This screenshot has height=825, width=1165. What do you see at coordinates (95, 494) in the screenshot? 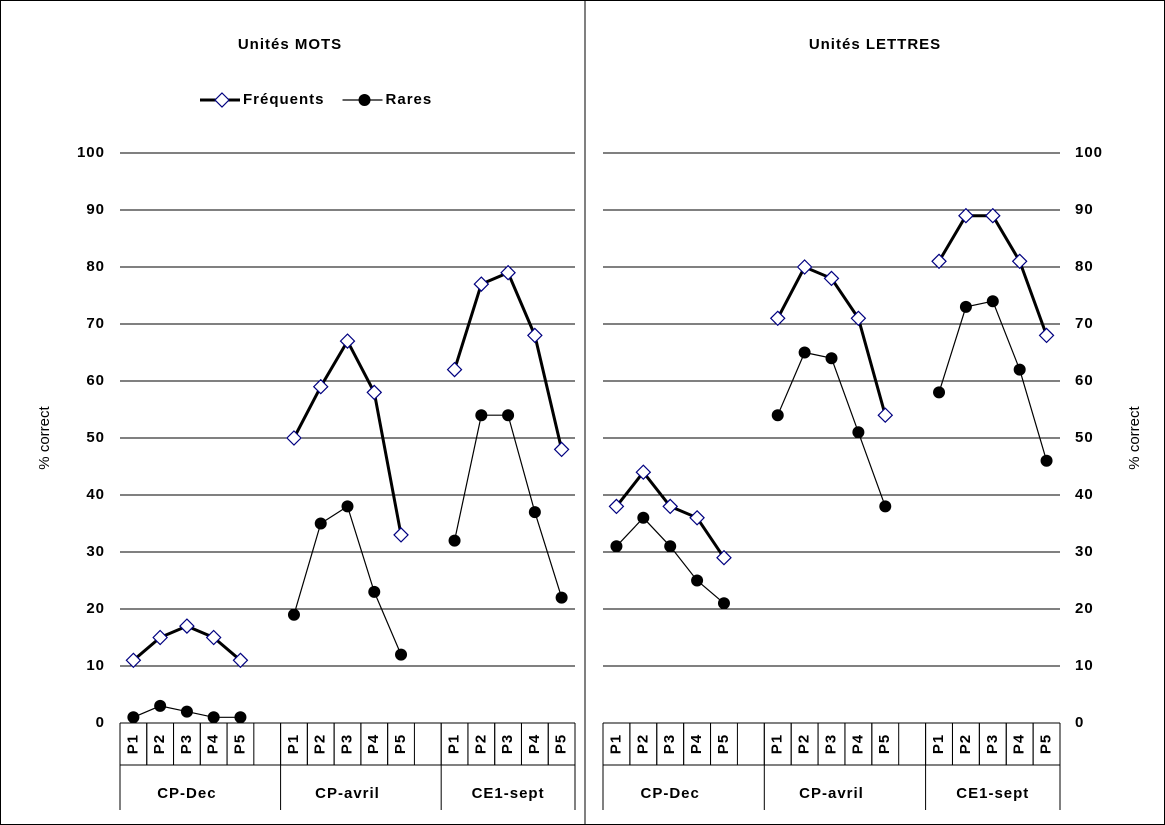
I see `y-tick-label: 40` at bounding box center [95, 494].